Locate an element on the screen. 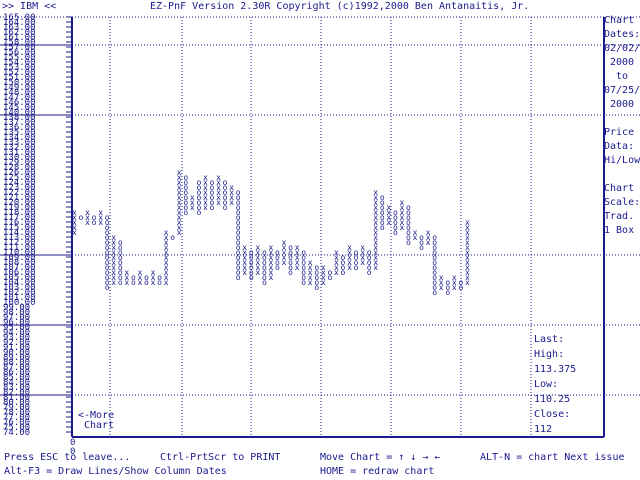 Image resolution: width=640 pixels, height=480 pixels. chart-dates-label-2: Dates: is located at coordinates (622, 34).